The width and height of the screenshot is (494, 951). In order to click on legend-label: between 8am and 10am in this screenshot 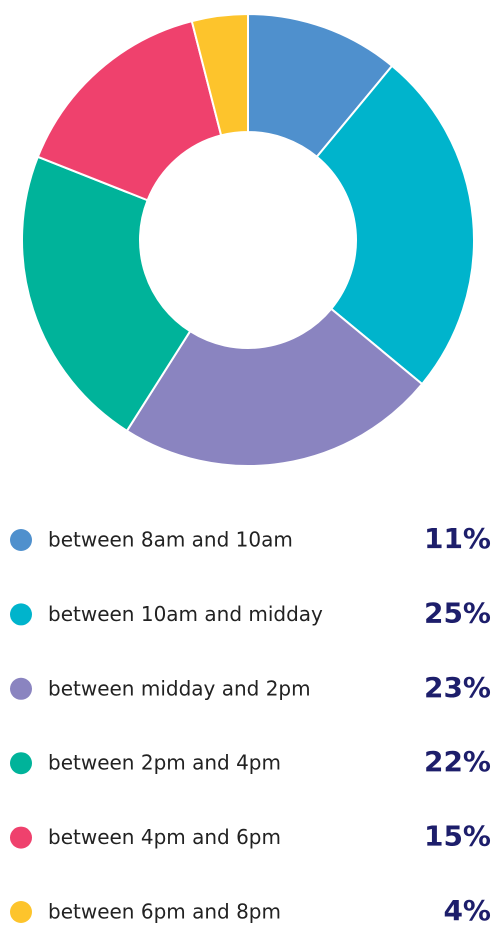, I will do `click(170, 540)`.